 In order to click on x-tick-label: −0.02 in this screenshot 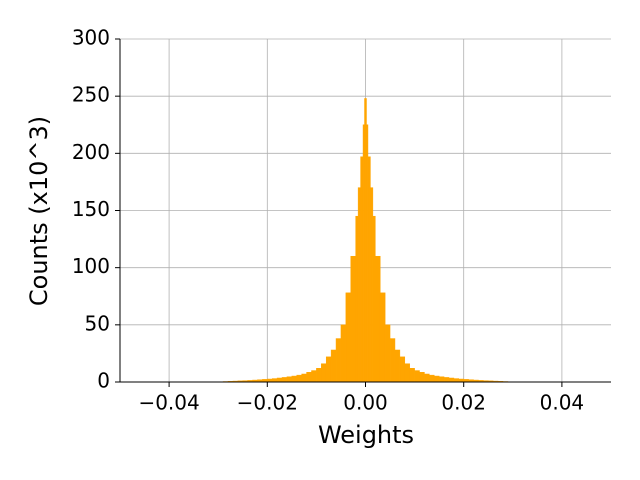, I will do `click(267, 403)`.